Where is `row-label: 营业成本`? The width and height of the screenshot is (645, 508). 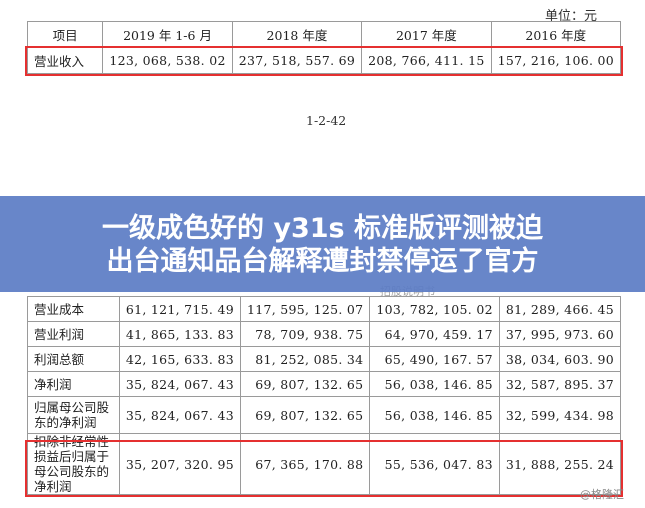
row-label: 营业成本 is located at coordinates (73, 309).